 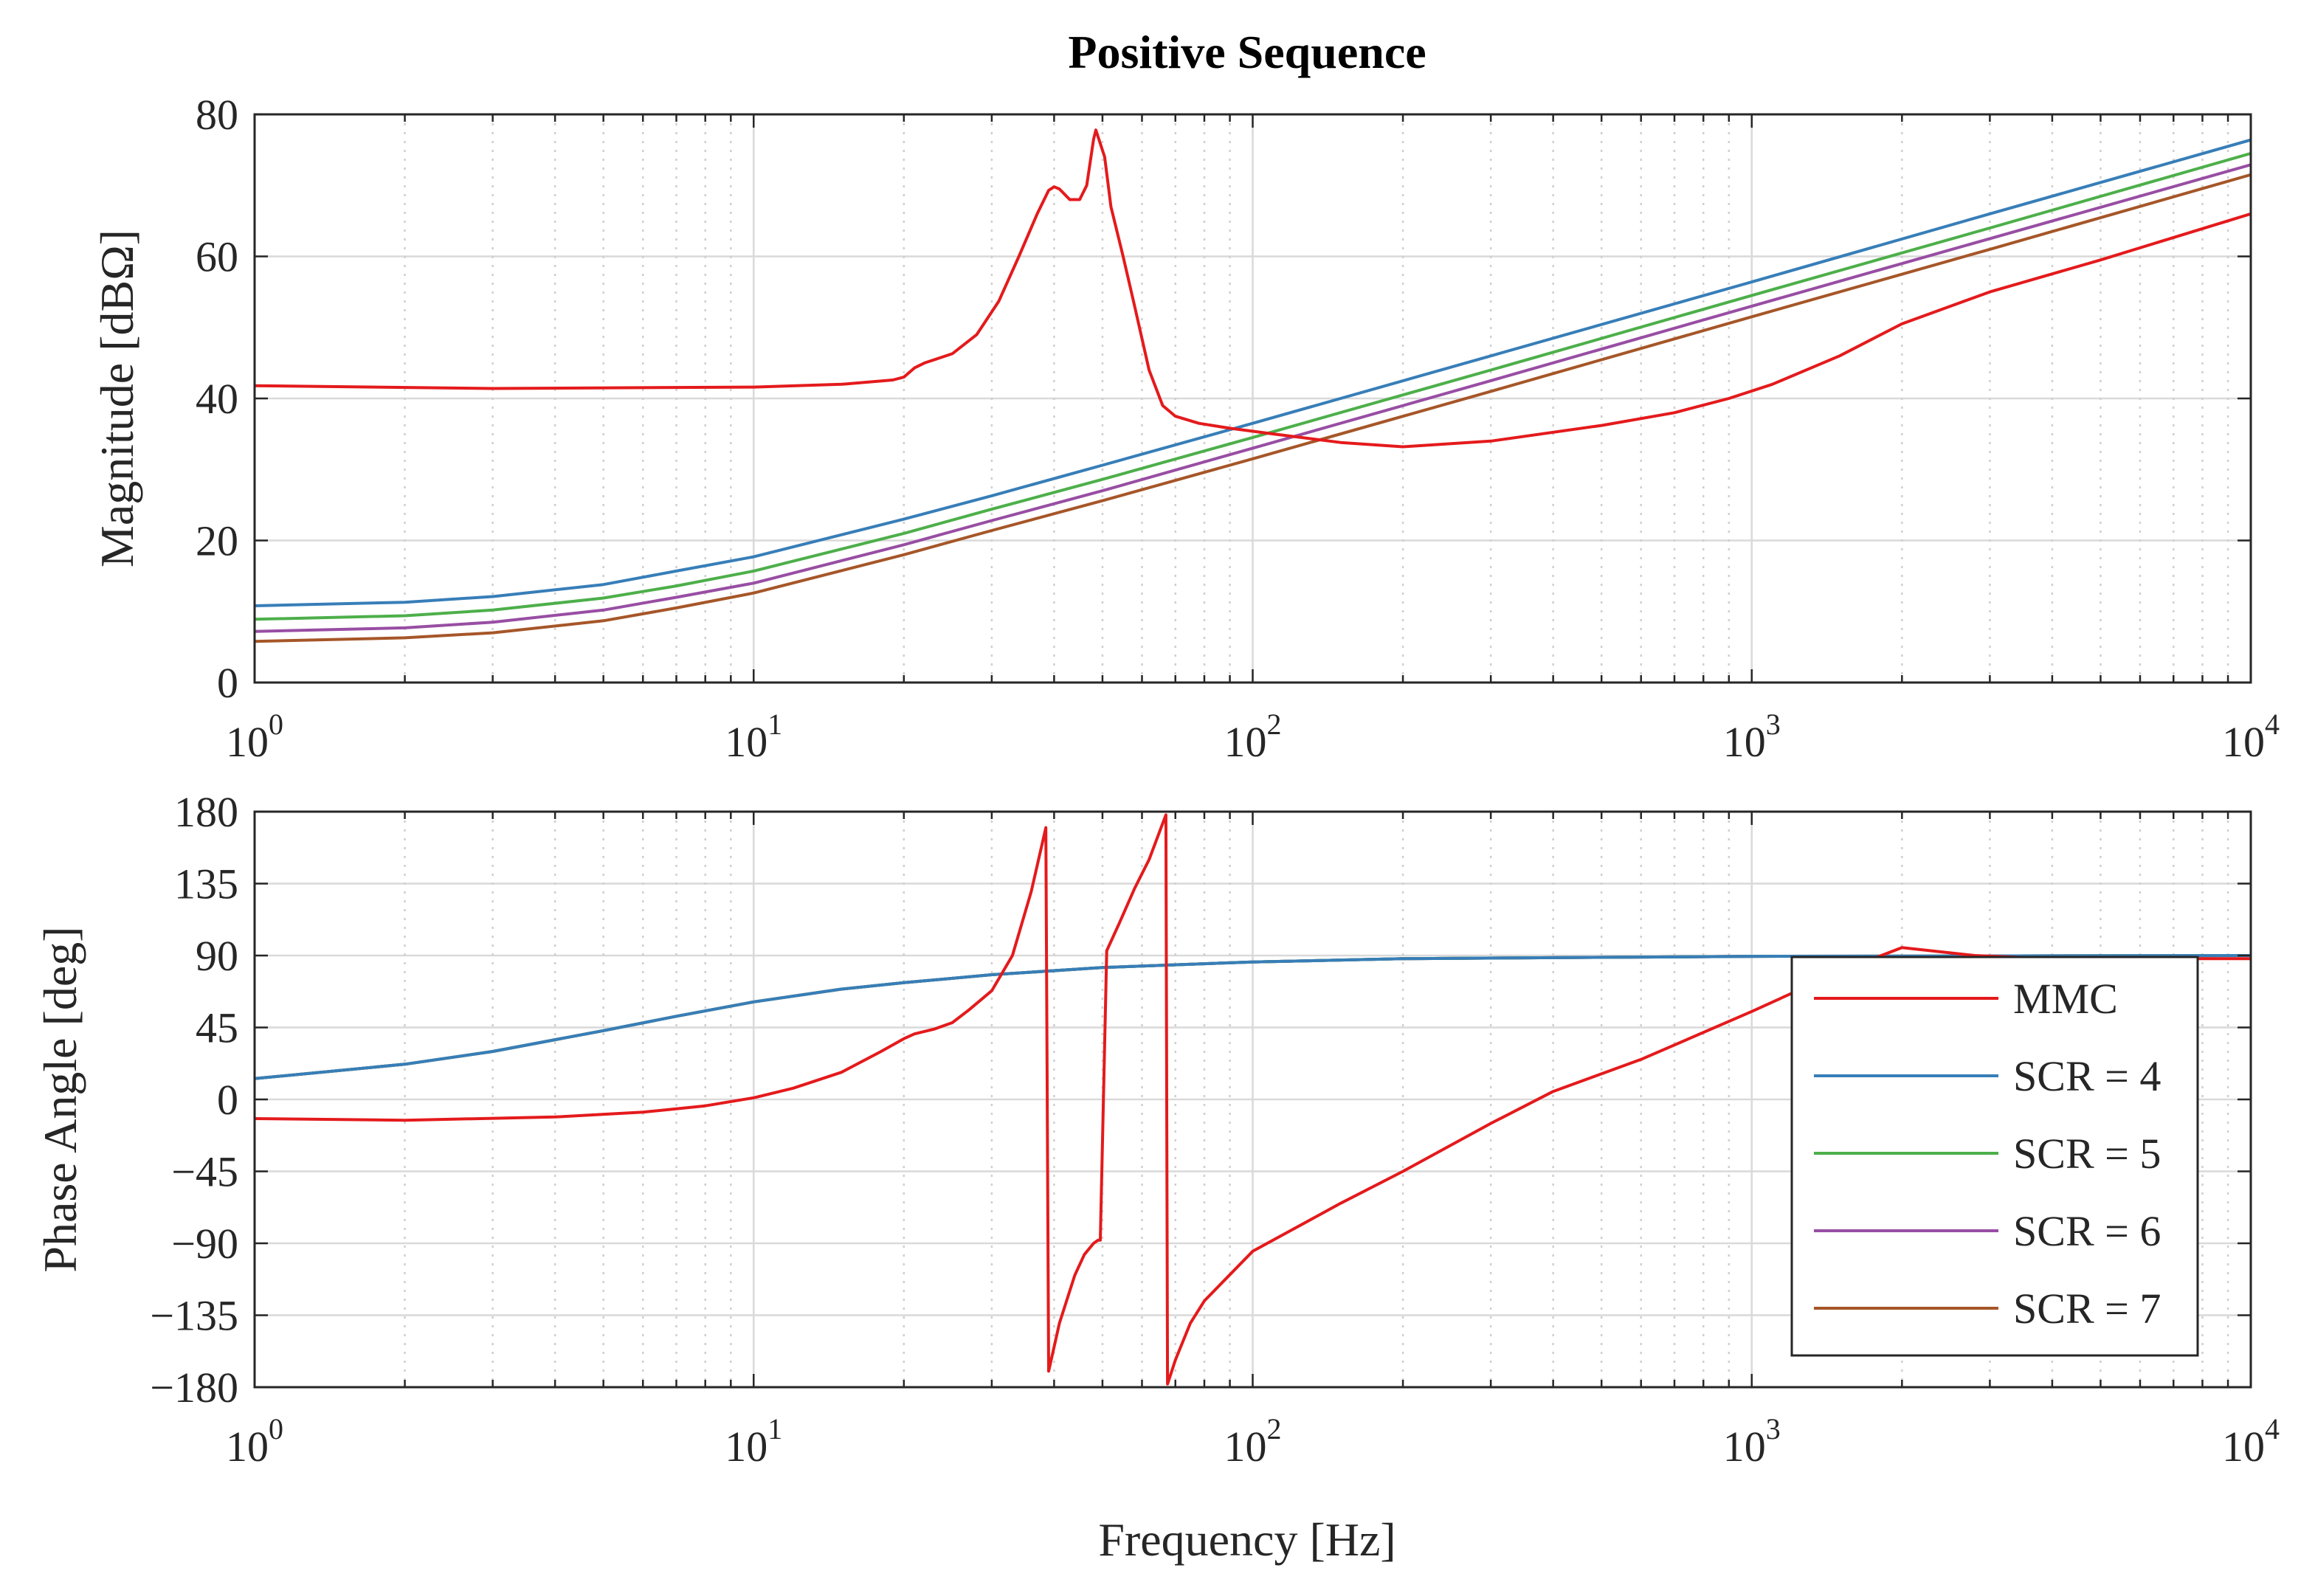 I want to click on magnitude-xtick-label: 10⁴, so click(x=2251, y=737).